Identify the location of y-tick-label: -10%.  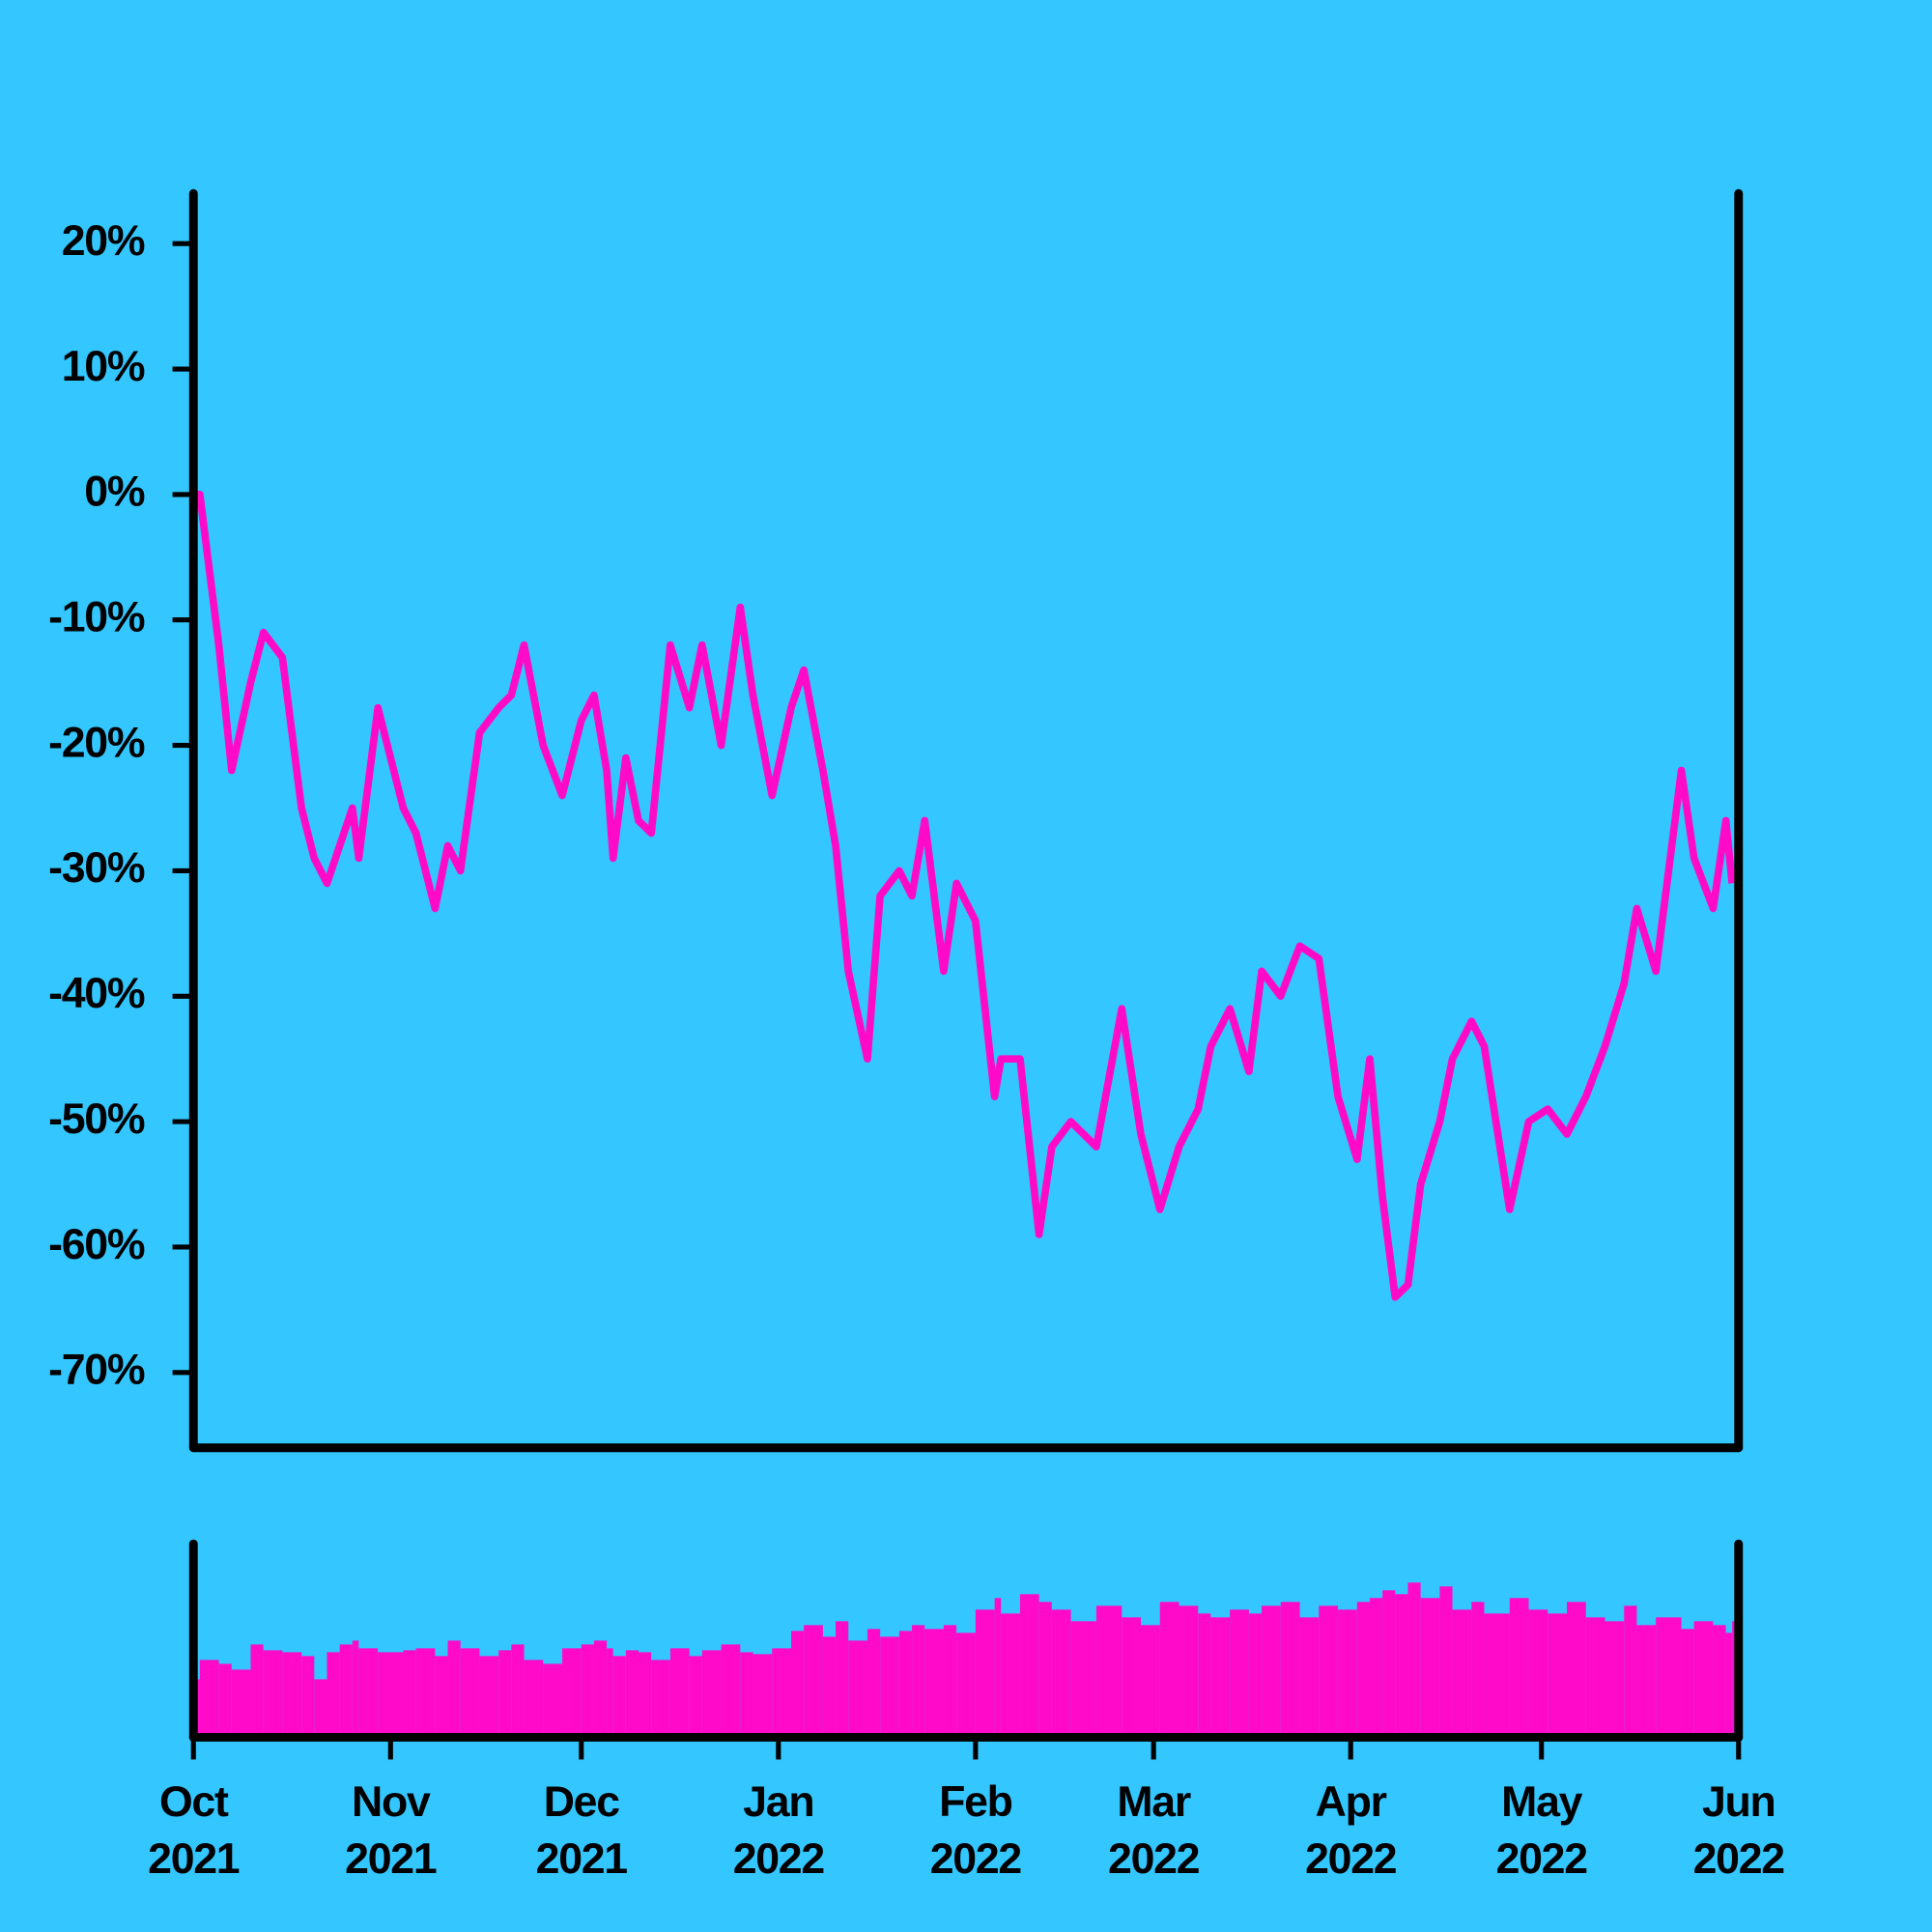
(96, 617).